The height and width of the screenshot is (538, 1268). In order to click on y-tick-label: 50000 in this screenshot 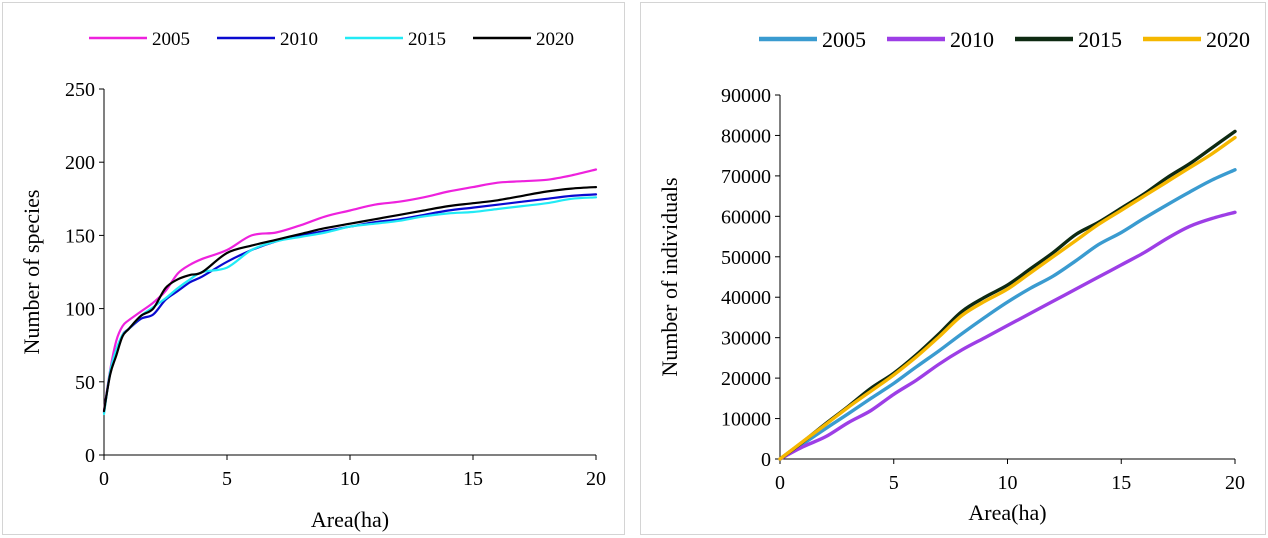, I will do `click(746, 258)`.